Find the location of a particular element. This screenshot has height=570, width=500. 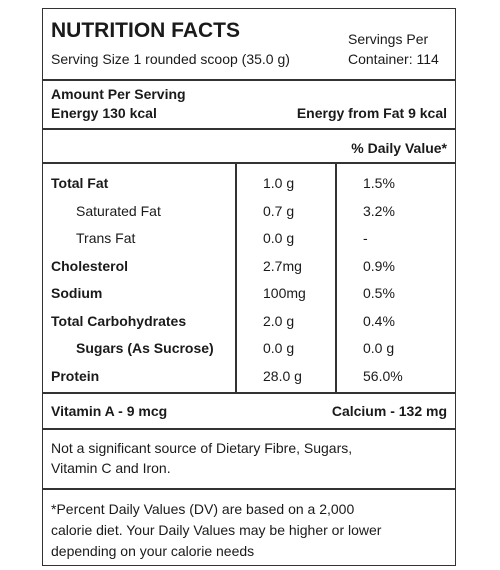

nutrient-dv: - is located at coordinates (365, 238).